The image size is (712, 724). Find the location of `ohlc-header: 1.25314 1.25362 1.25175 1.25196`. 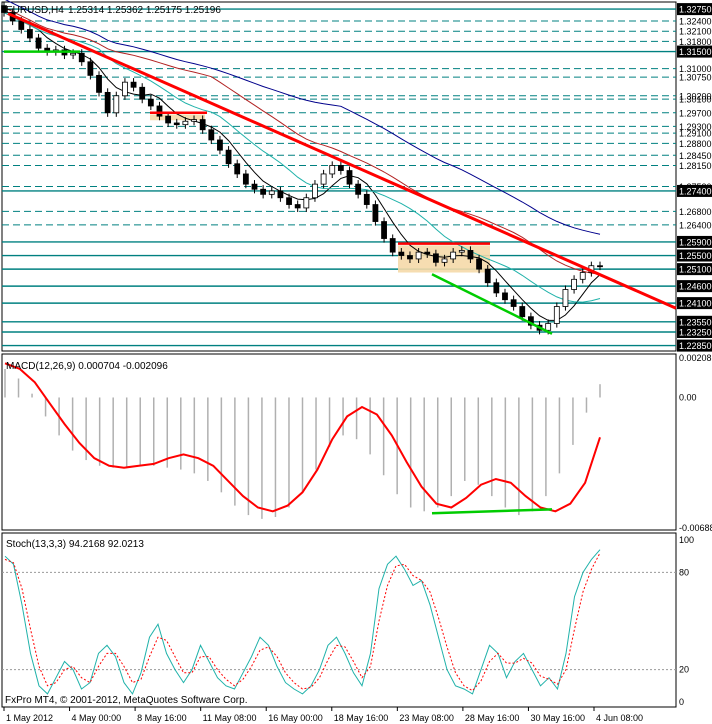

ohlc-header: 1.25314 1.25362 1.25175 1.25196 is located at coordinates (144, 10).